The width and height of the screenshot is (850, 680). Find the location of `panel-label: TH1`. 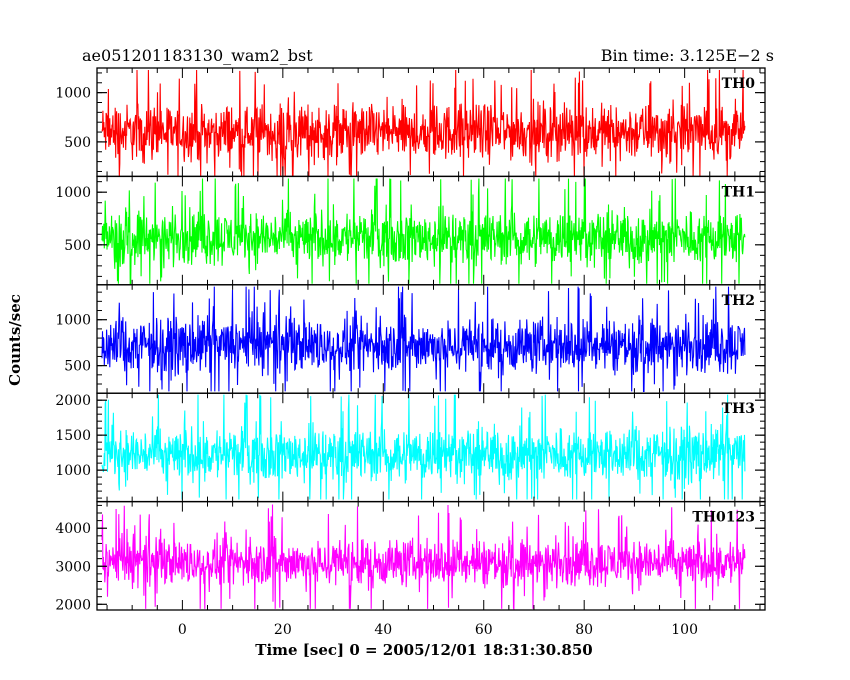

panel-label: TH1 is located at coordinates (738, 192).